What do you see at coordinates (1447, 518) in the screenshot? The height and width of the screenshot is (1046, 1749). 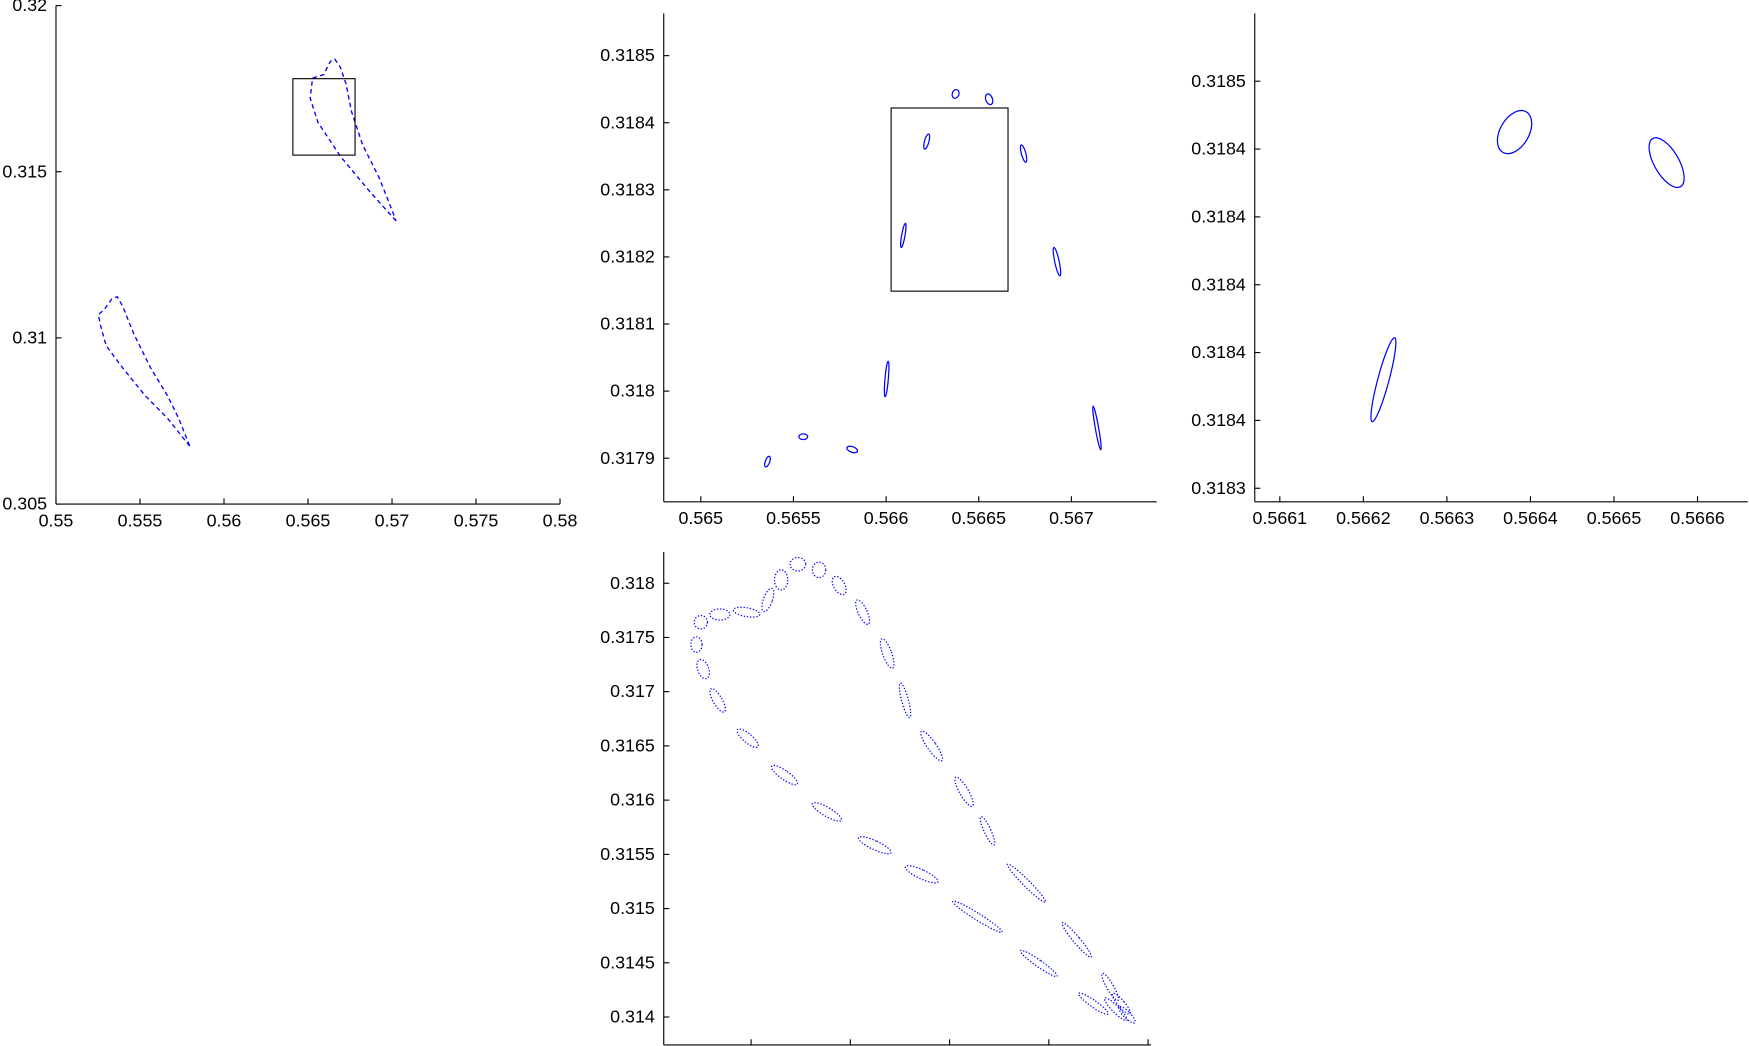 I see `x-tick-label: 0.5663` at bounding box center [1447, 518].